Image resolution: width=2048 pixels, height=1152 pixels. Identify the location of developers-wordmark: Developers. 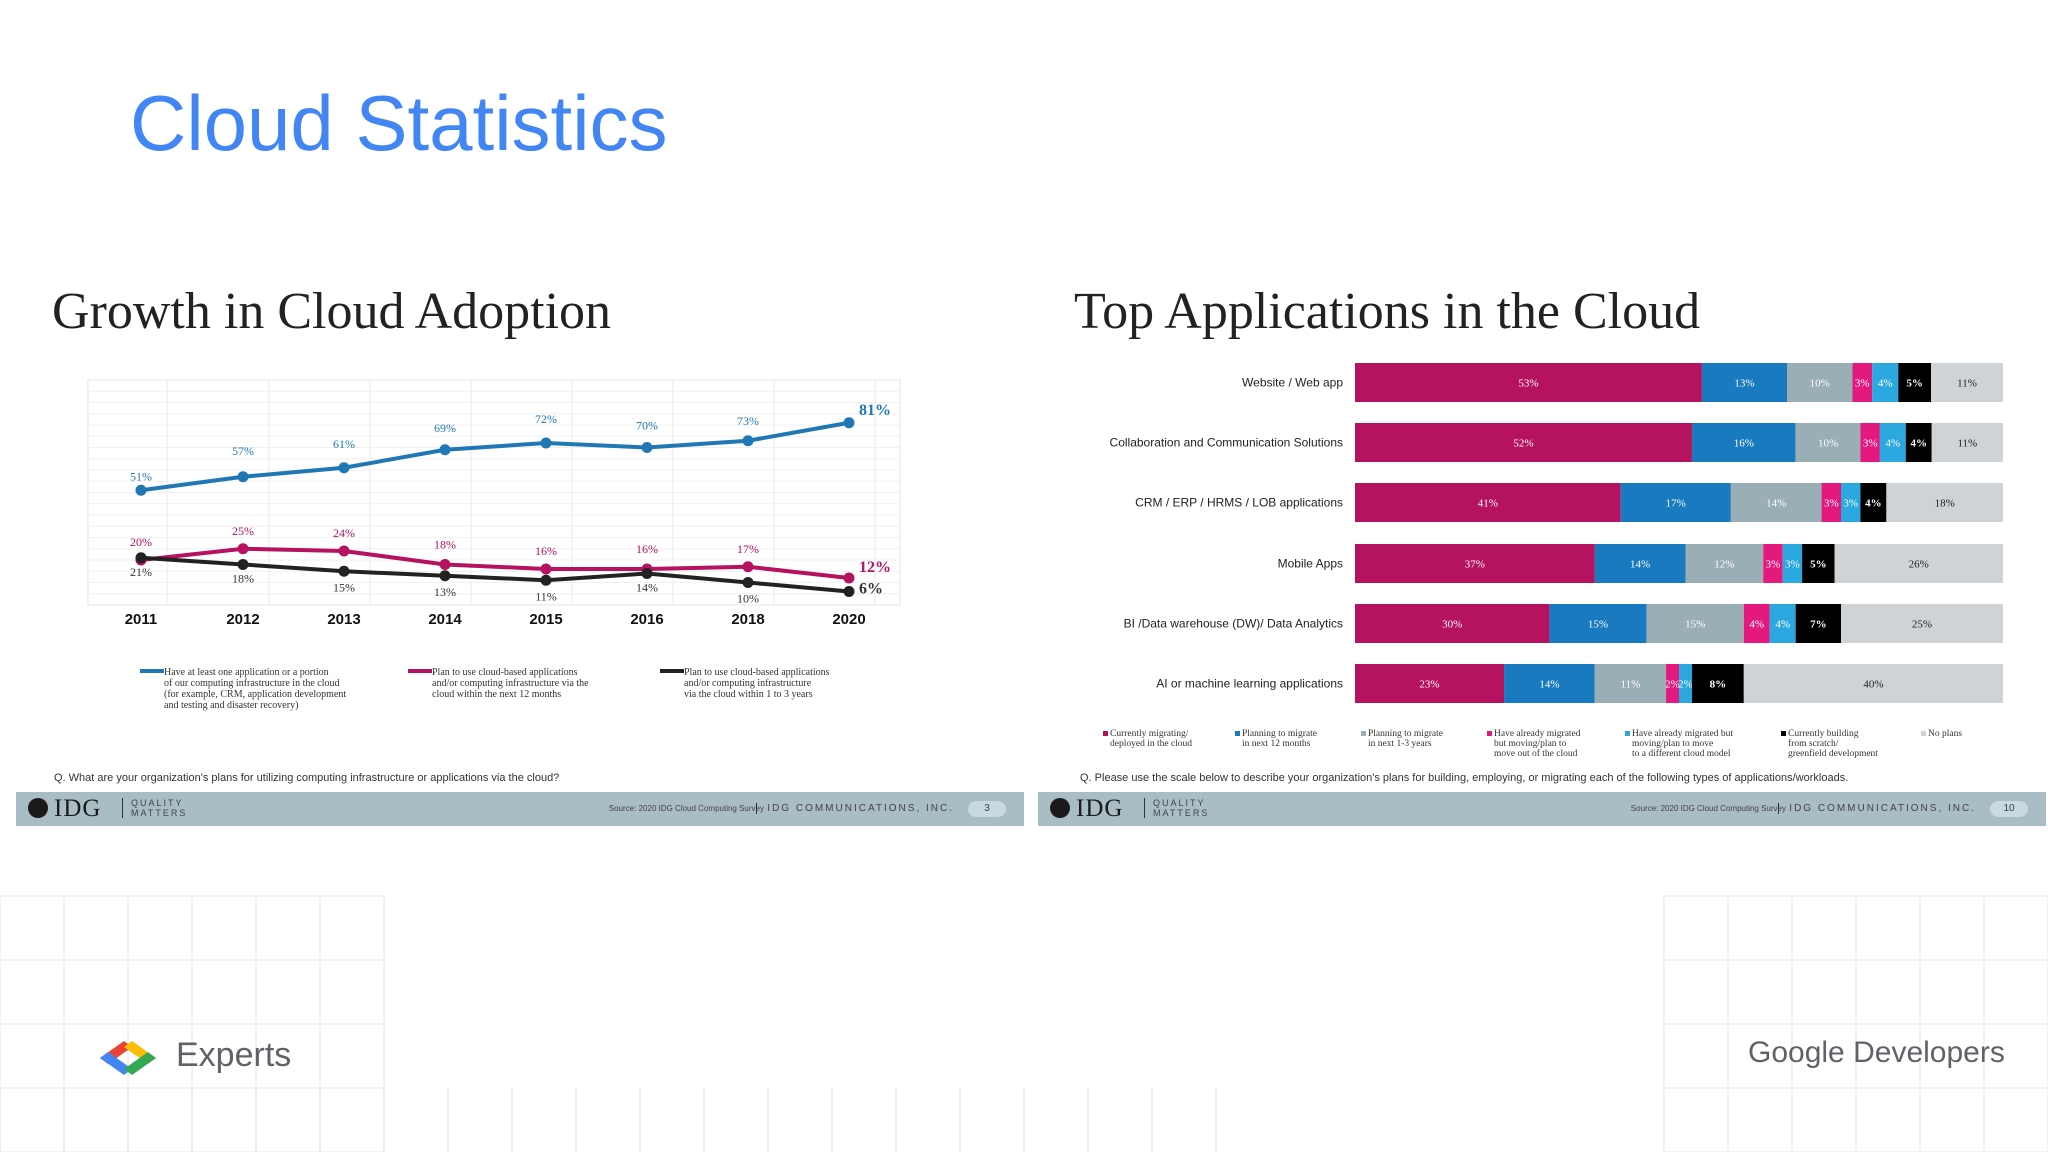
(1929, 1052).